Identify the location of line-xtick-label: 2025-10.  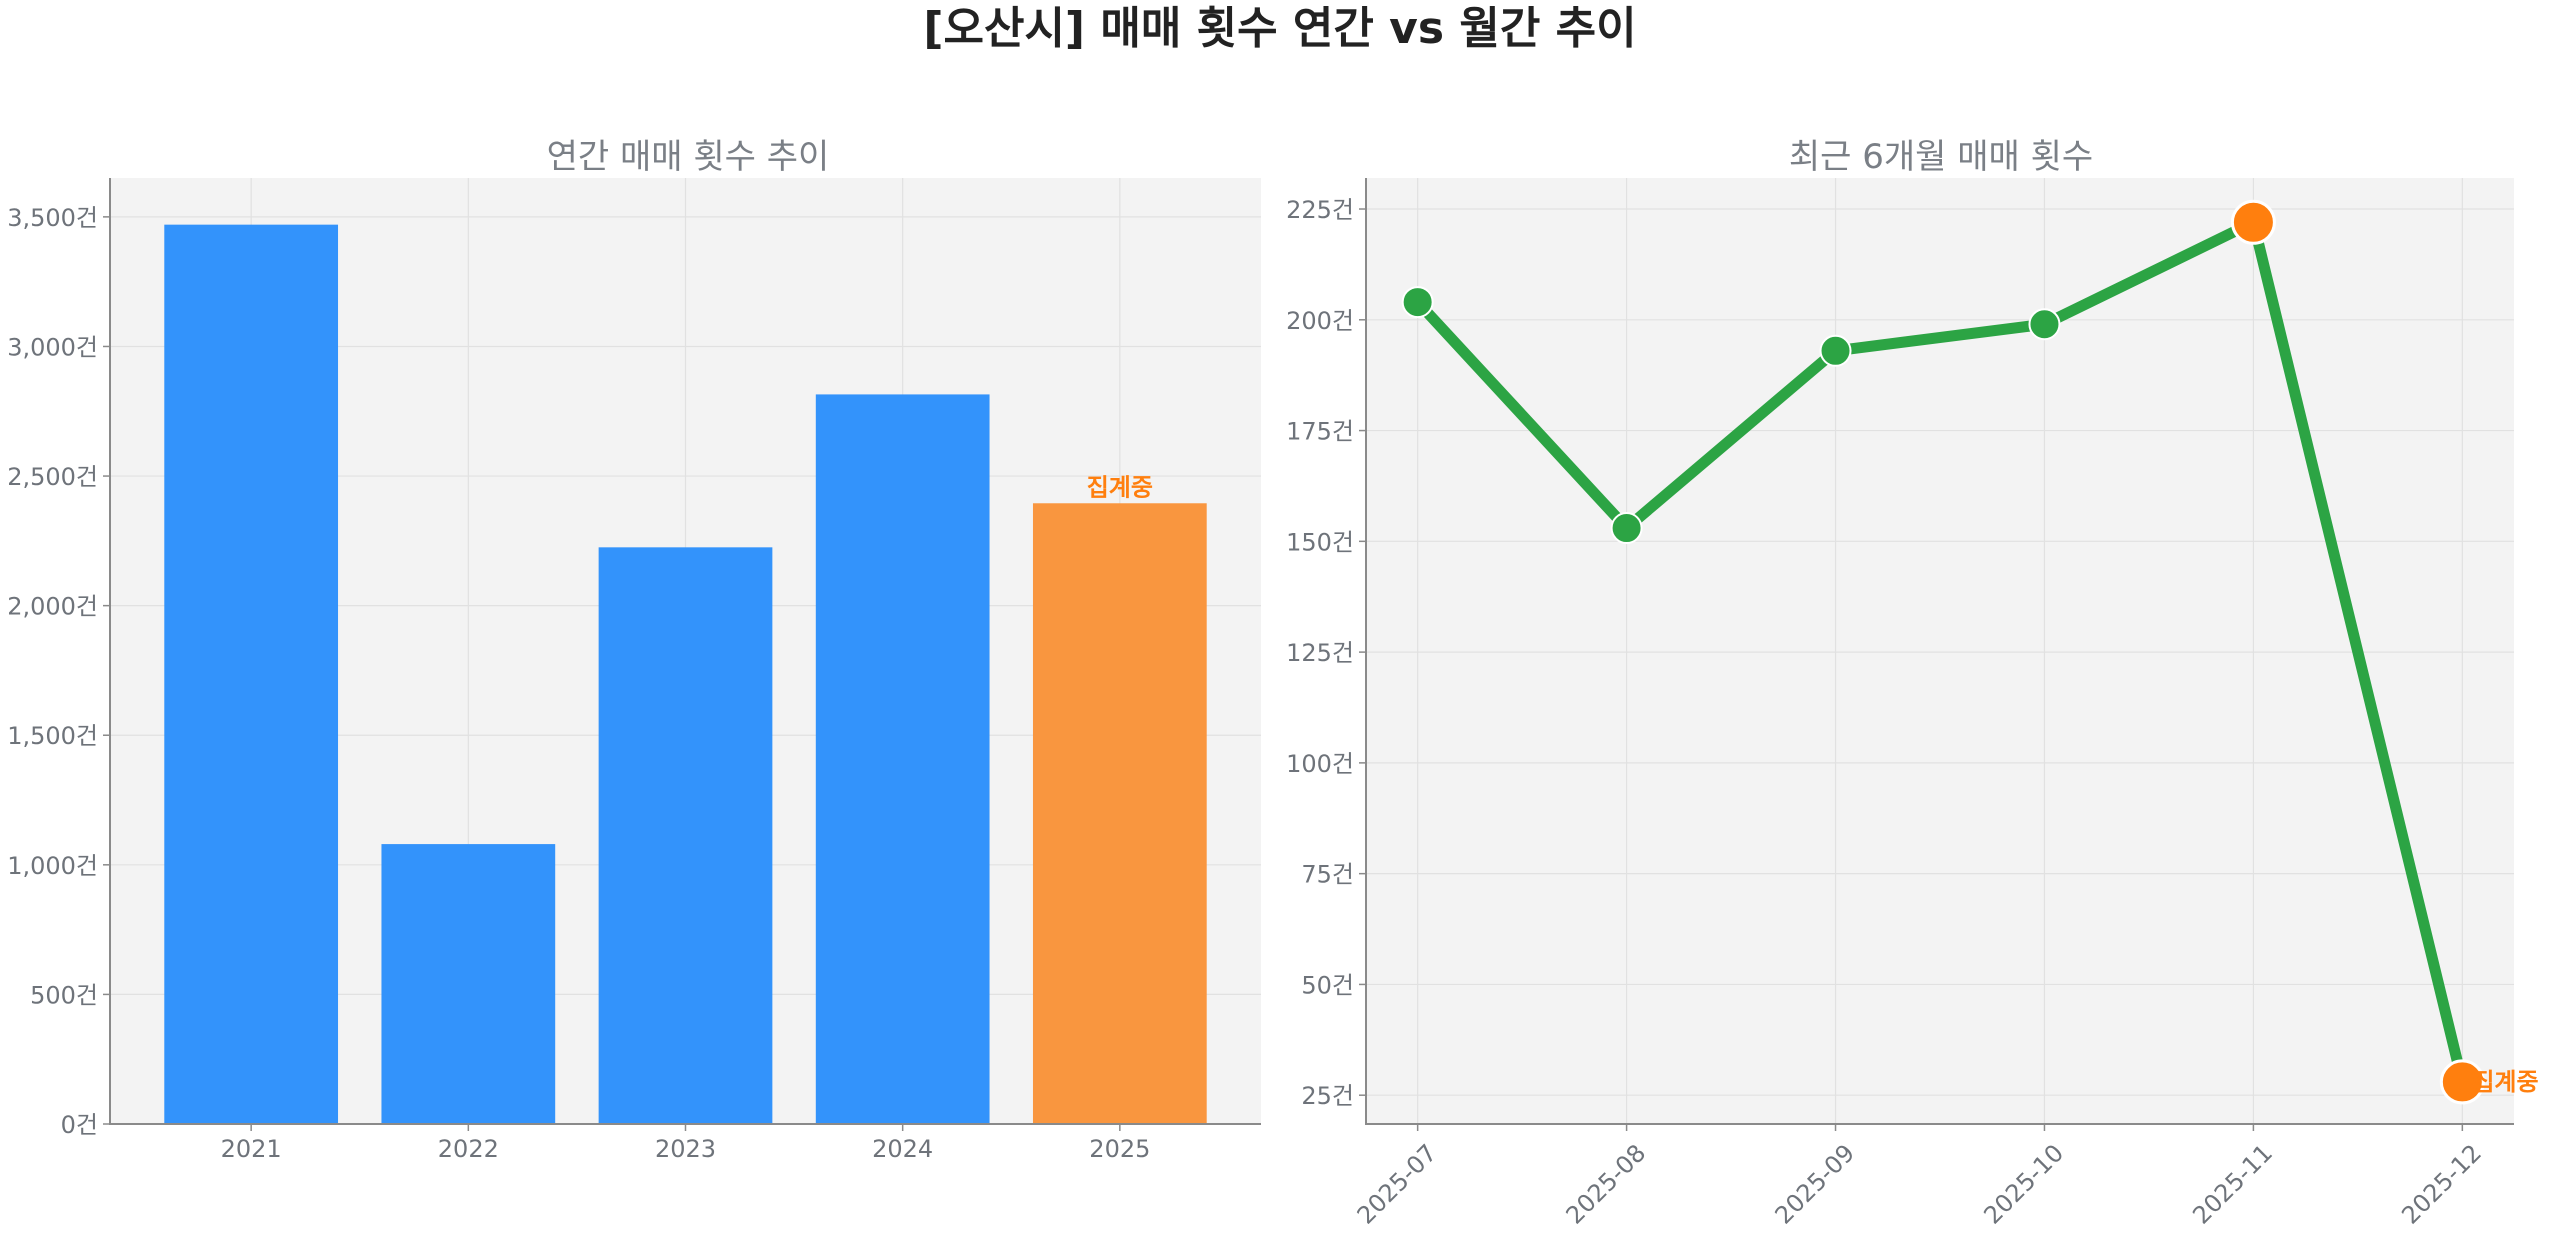
(2023, 1184).